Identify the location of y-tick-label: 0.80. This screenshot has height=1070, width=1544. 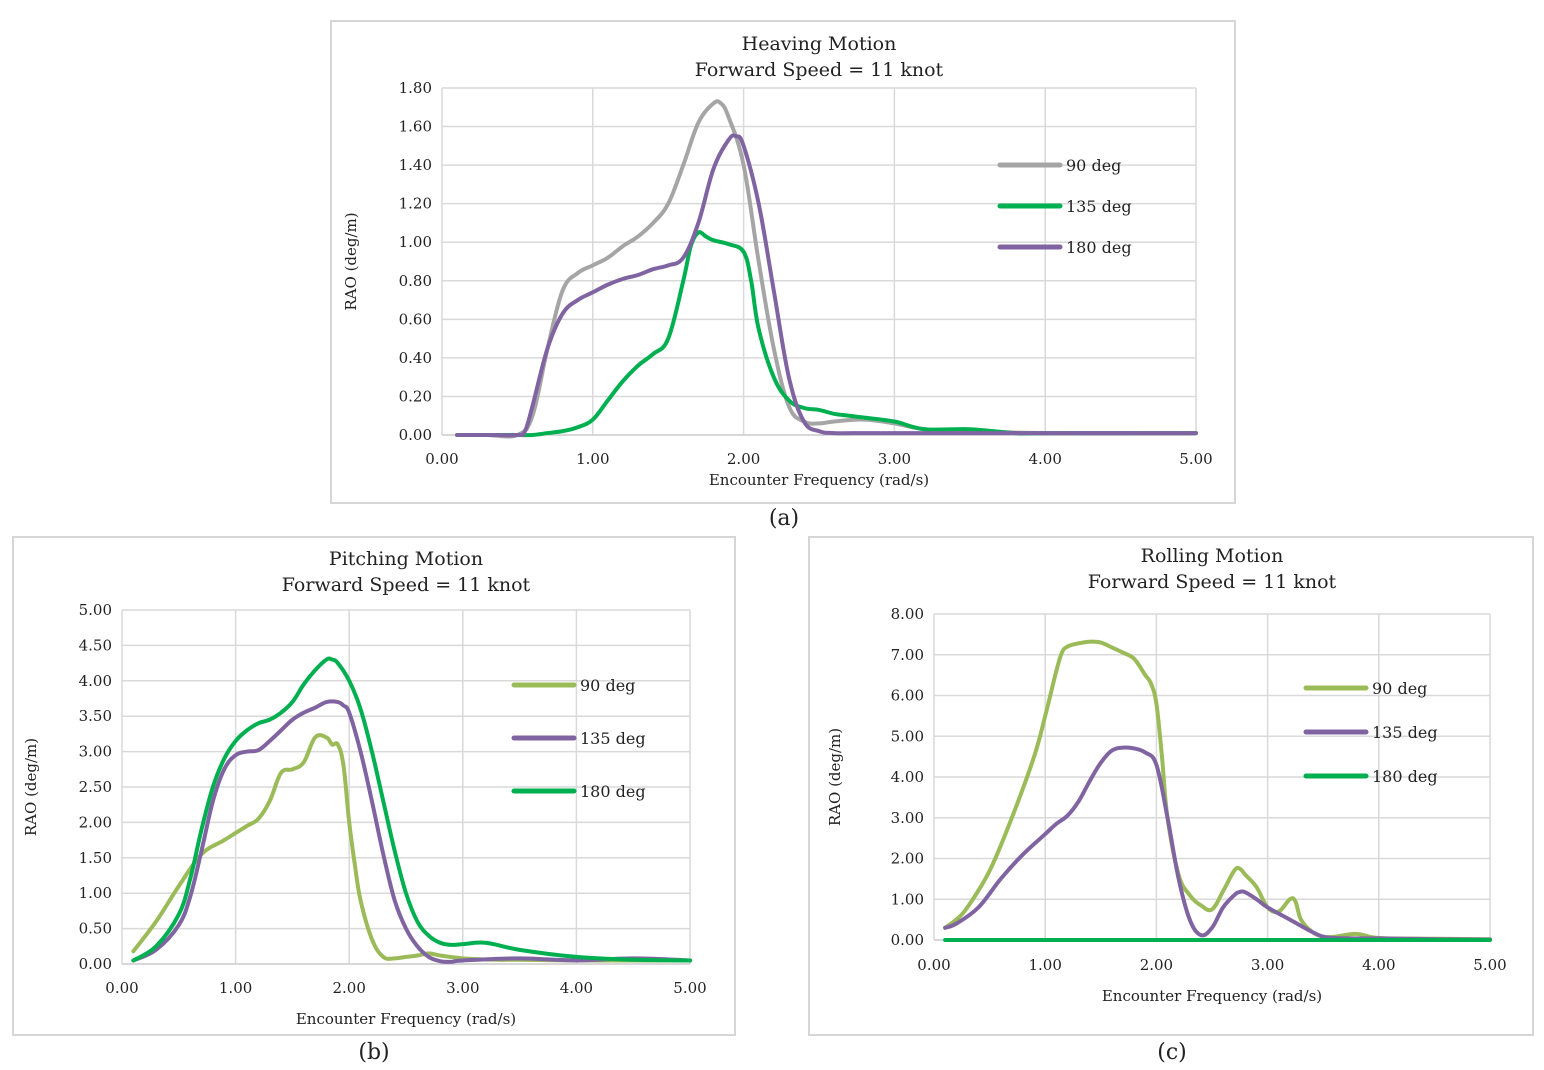
(415, 281).